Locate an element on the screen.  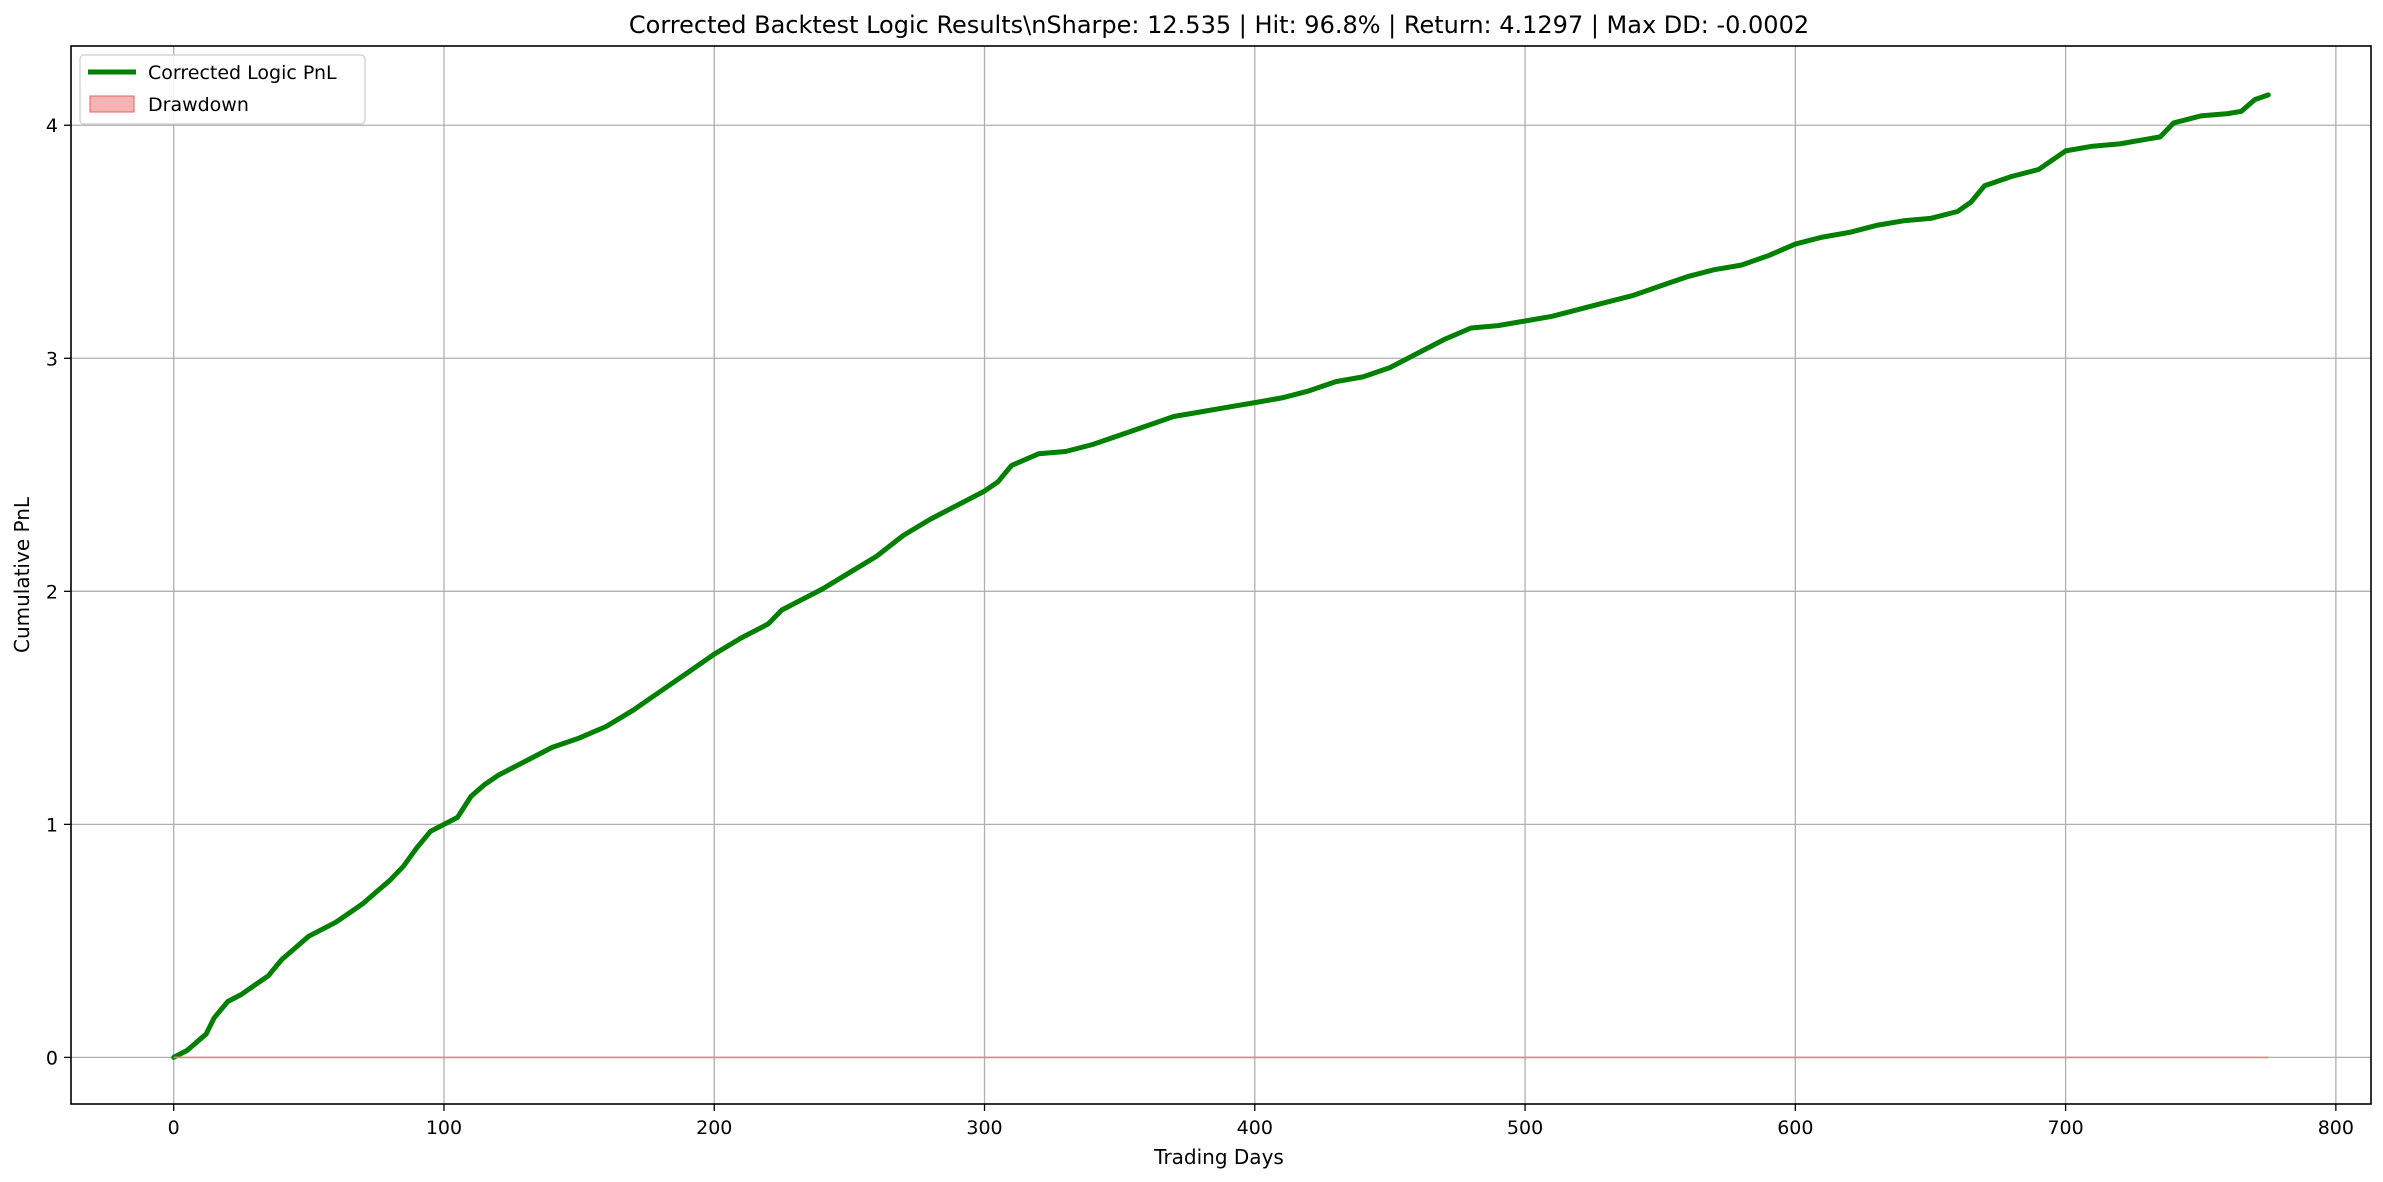
legend: Corrected Logic PnL Drawdown is located at coordinates (222, 89).